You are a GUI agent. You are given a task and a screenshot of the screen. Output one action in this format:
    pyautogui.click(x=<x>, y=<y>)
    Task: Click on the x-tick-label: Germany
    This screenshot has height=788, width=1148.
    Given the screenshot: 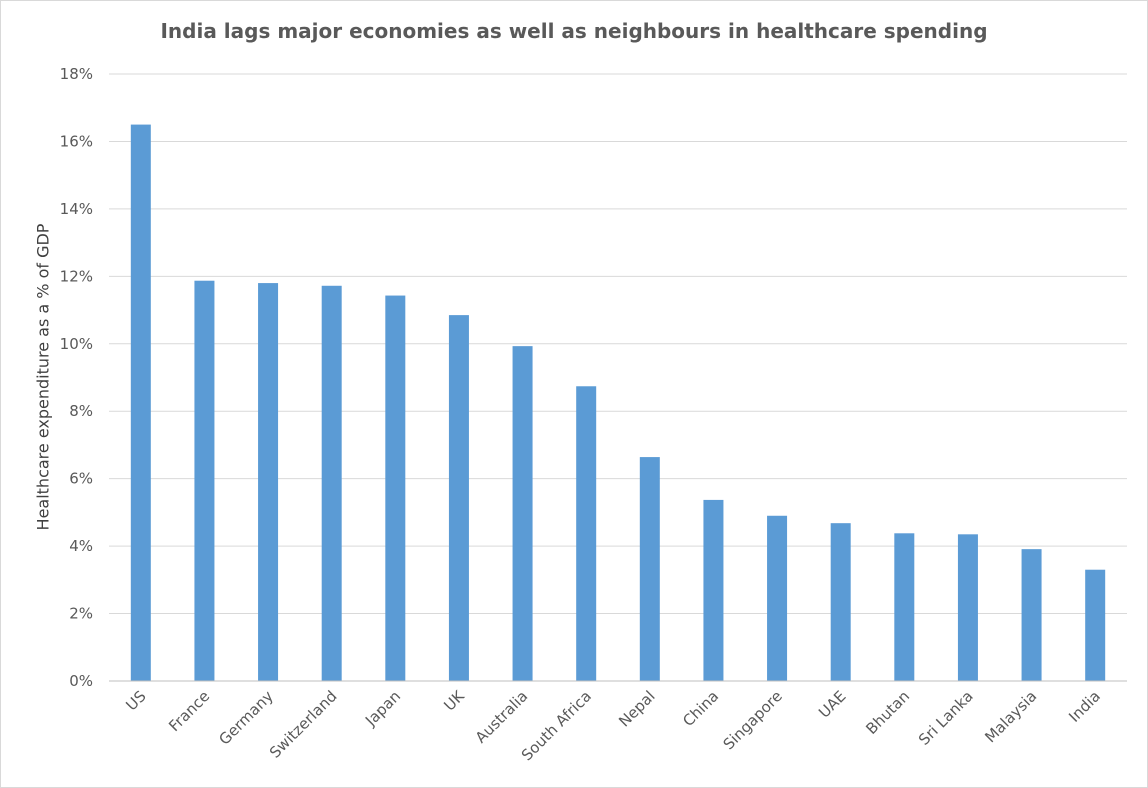 What is the action you would take?
    pyautogui.click(x=246, y=718)
    